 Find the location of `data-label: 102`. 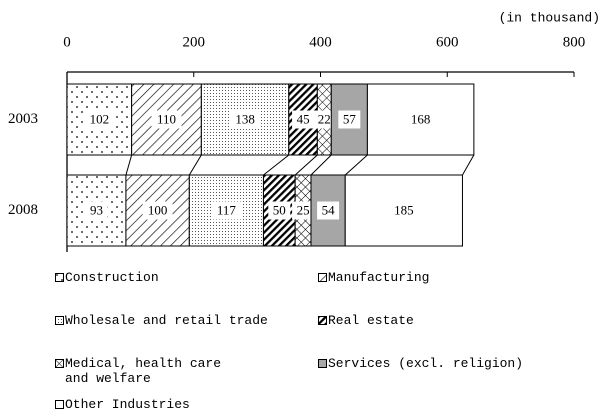

data-label: 102 is located at coordinates (100, 118).